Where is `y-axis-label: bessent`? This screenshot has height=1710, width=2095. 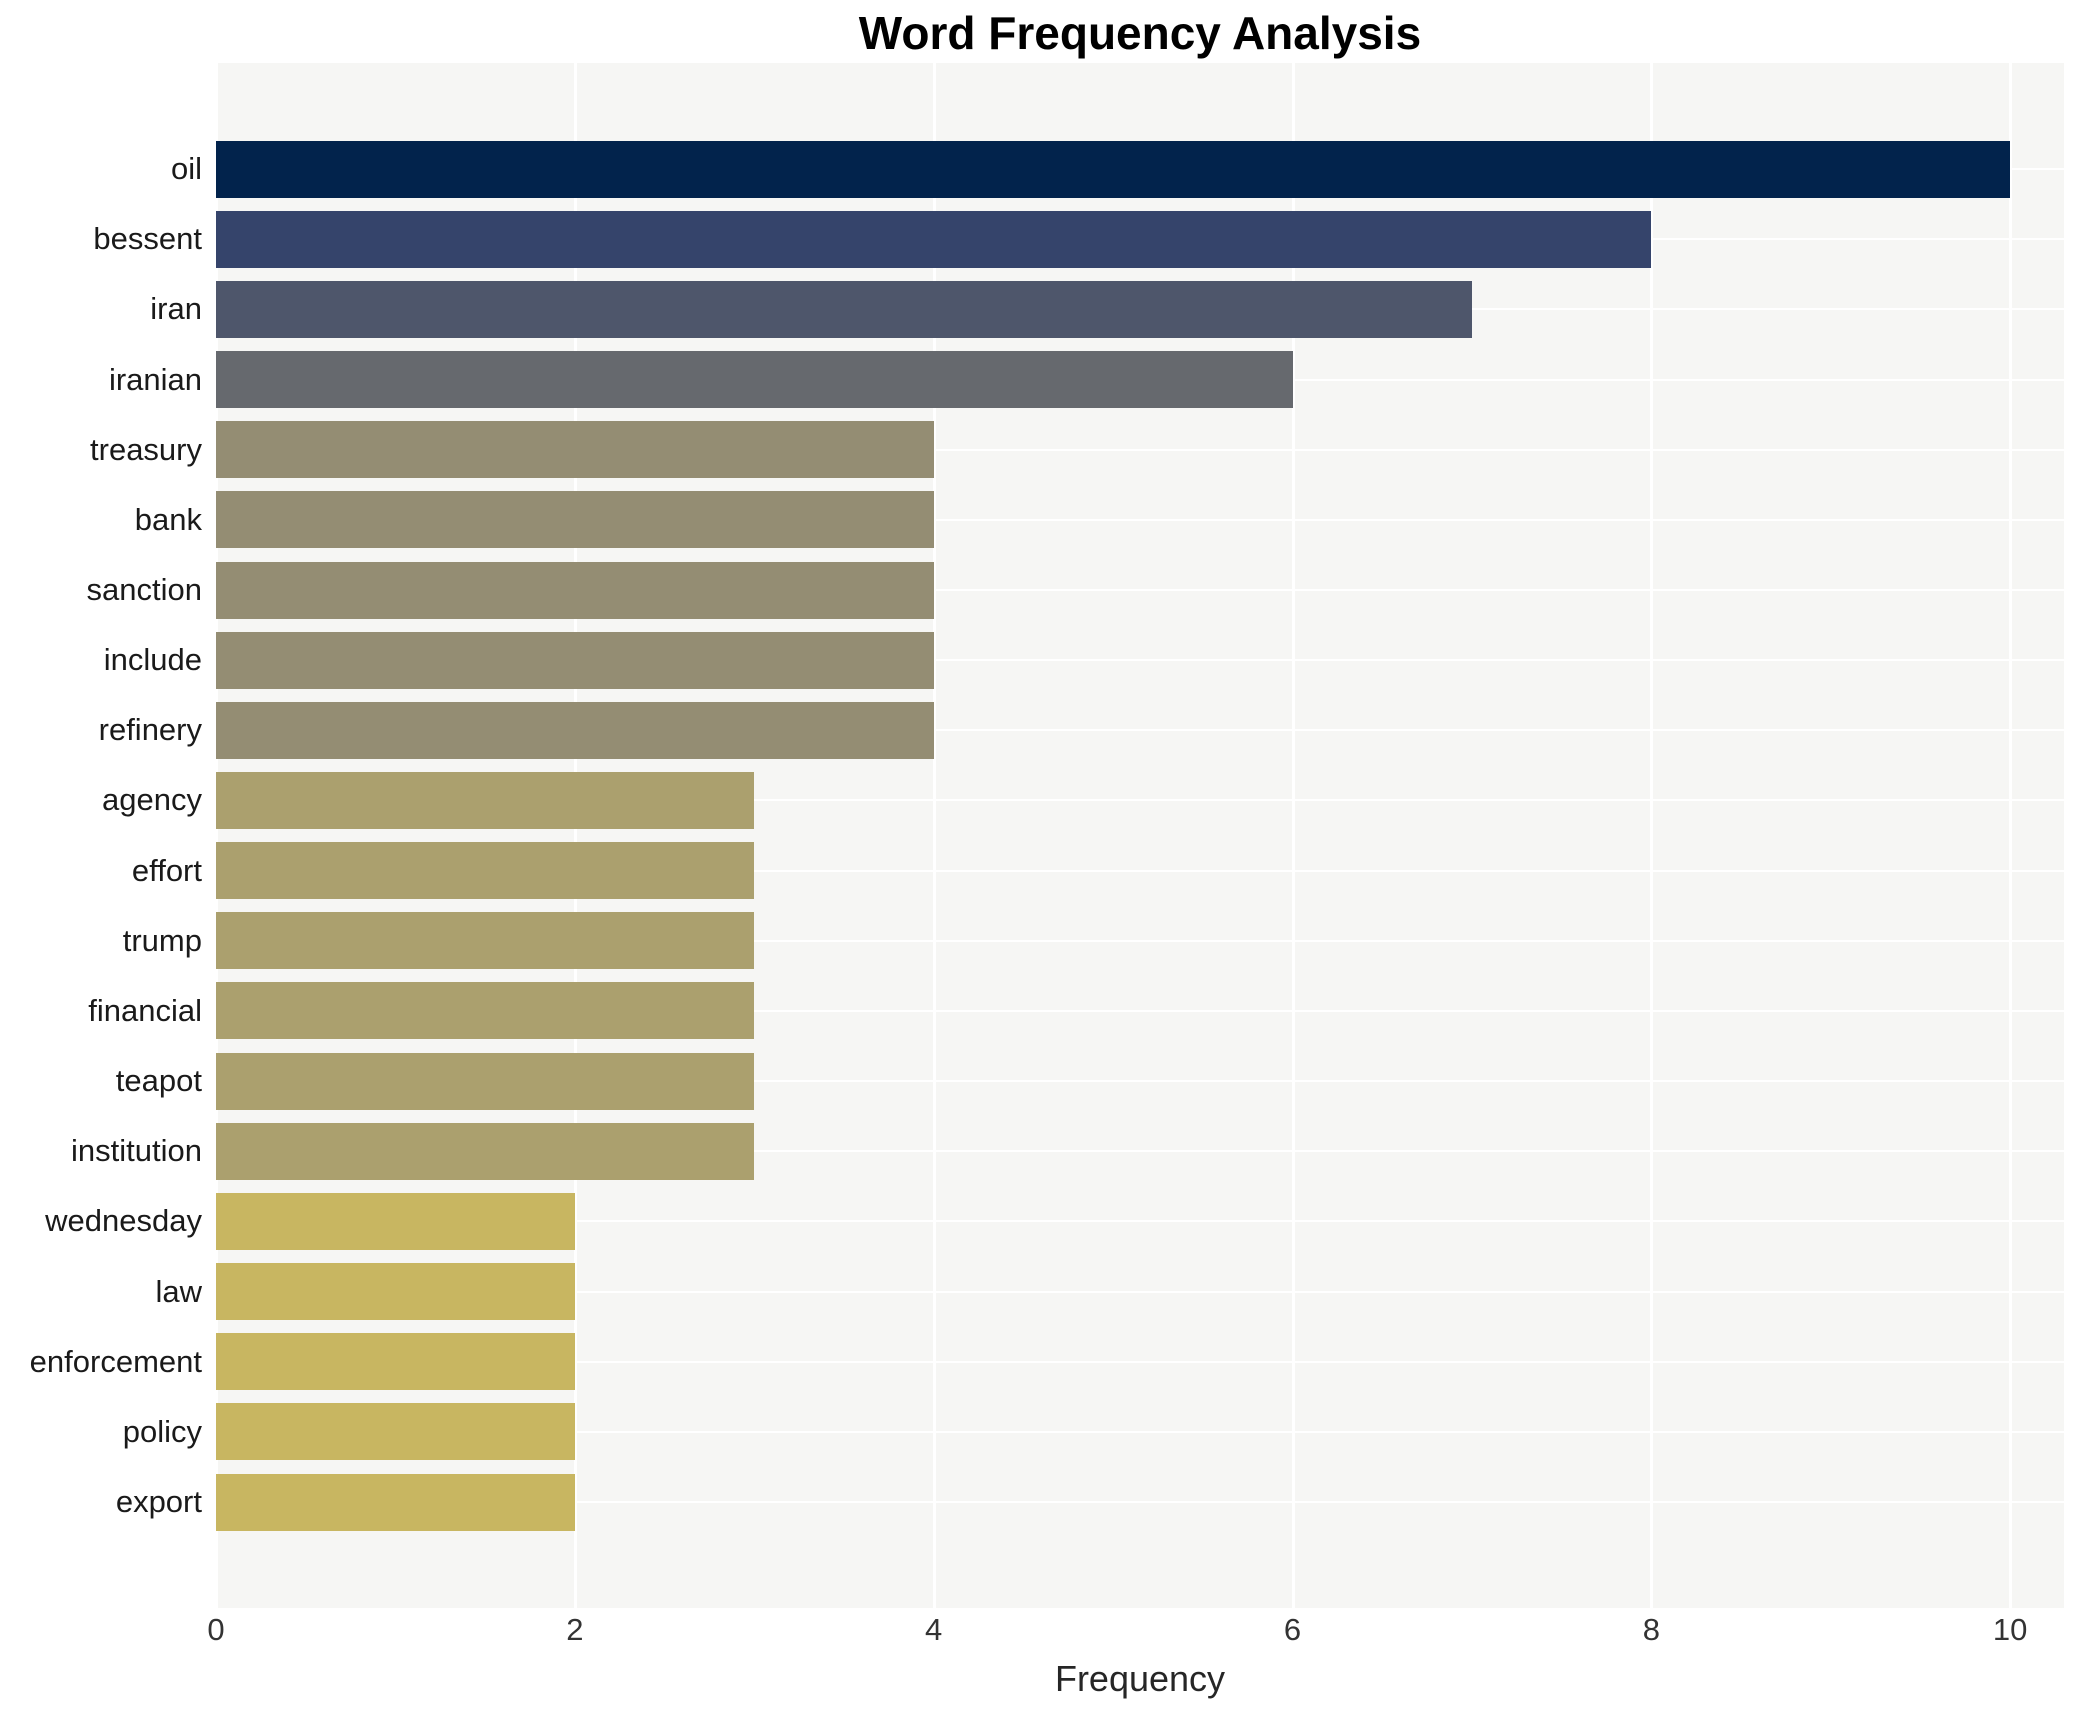
y-axis-label: bessent is located at coordinates (147, 239).